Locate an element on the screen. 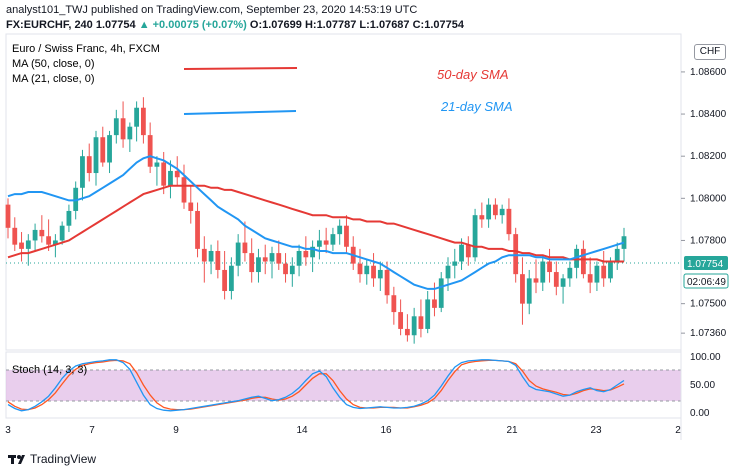  time-axis-ticks: 3 7 9 14 16 21 23 2 is located at coordinates (343, 430).